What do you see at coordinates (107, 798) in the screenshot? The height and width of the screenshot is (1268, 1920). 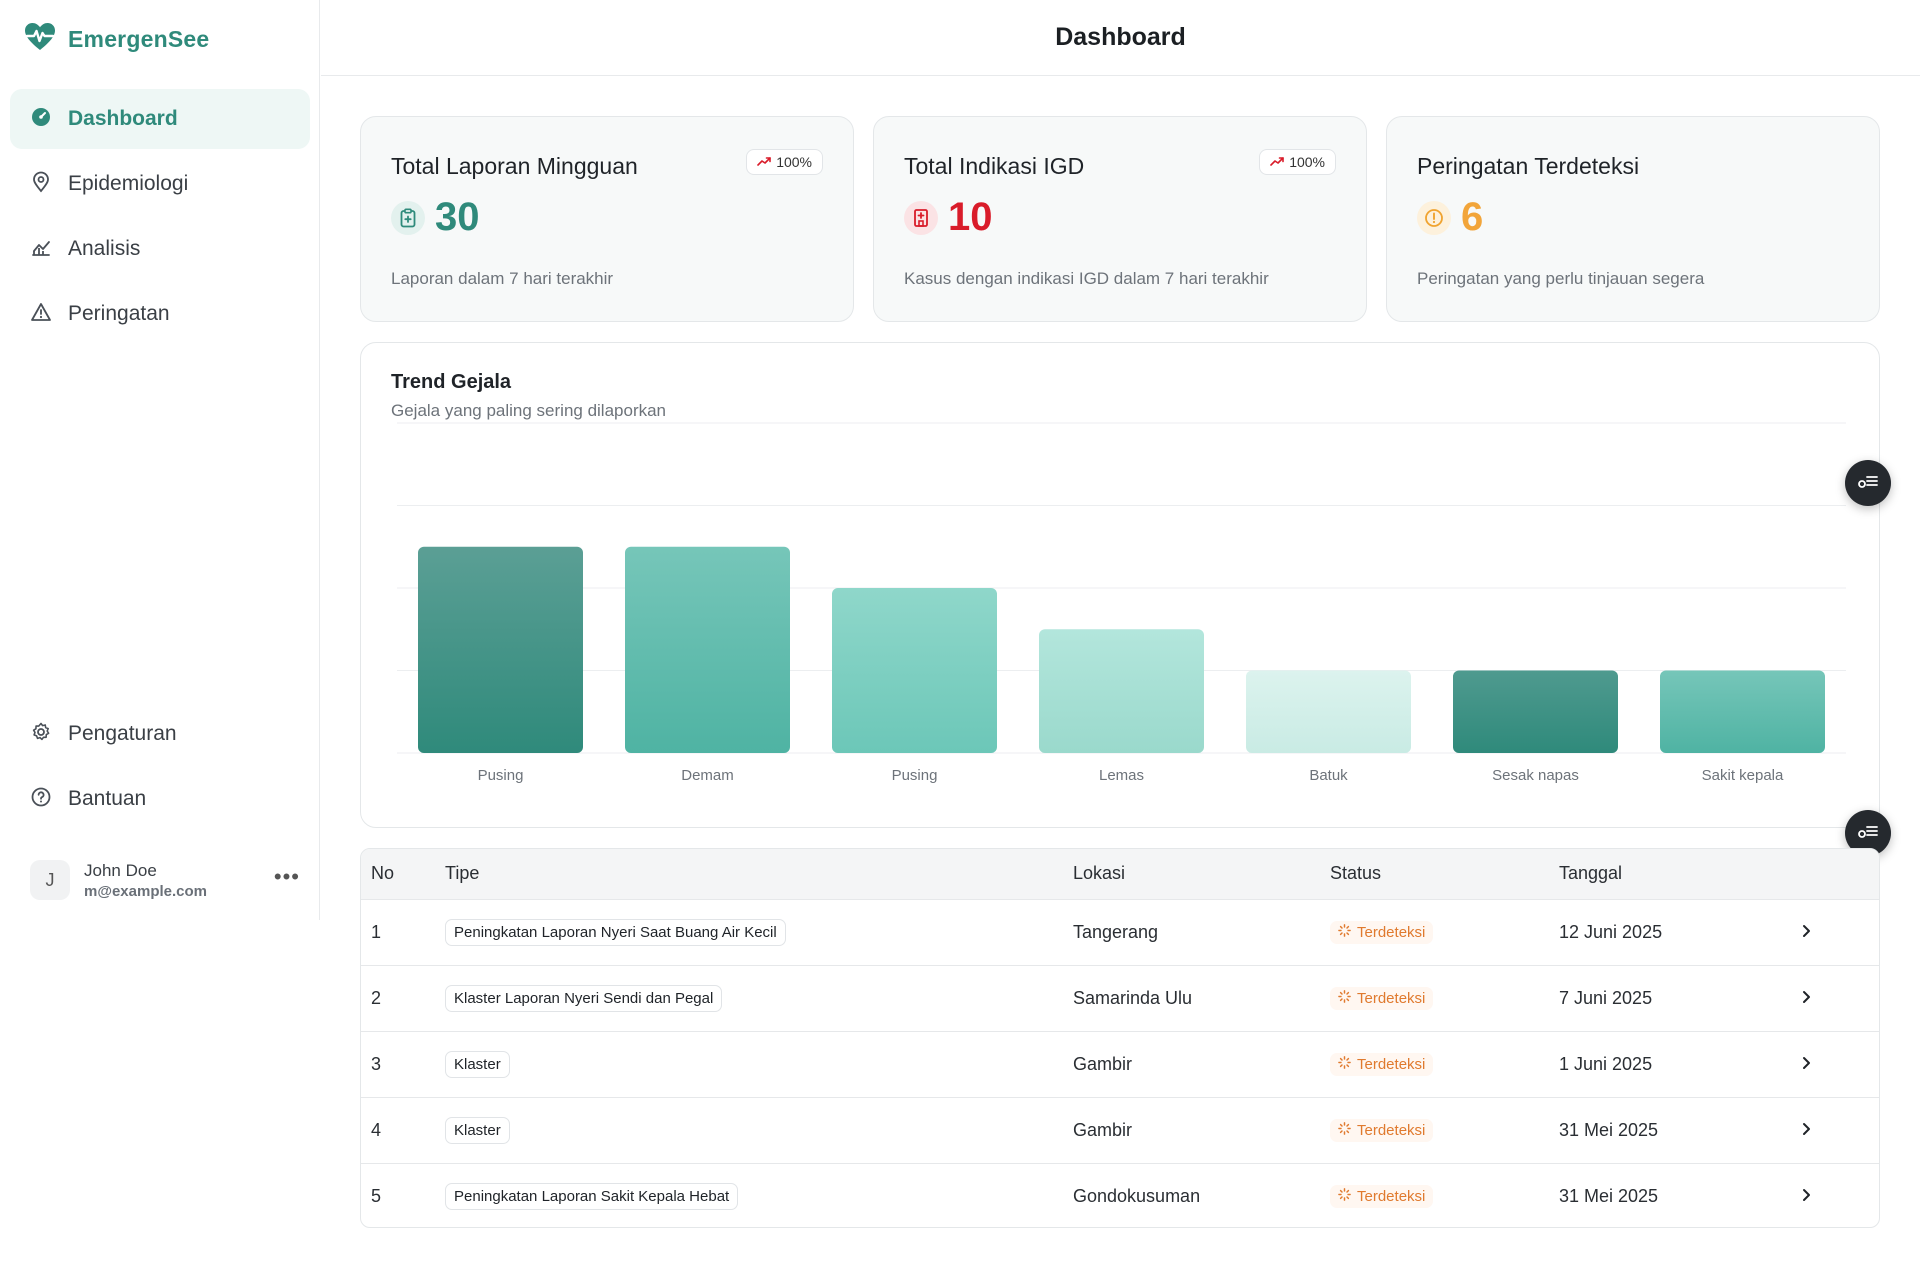 I see `sidebar-item-label: Bantuan` at bounding box center [107, 798].